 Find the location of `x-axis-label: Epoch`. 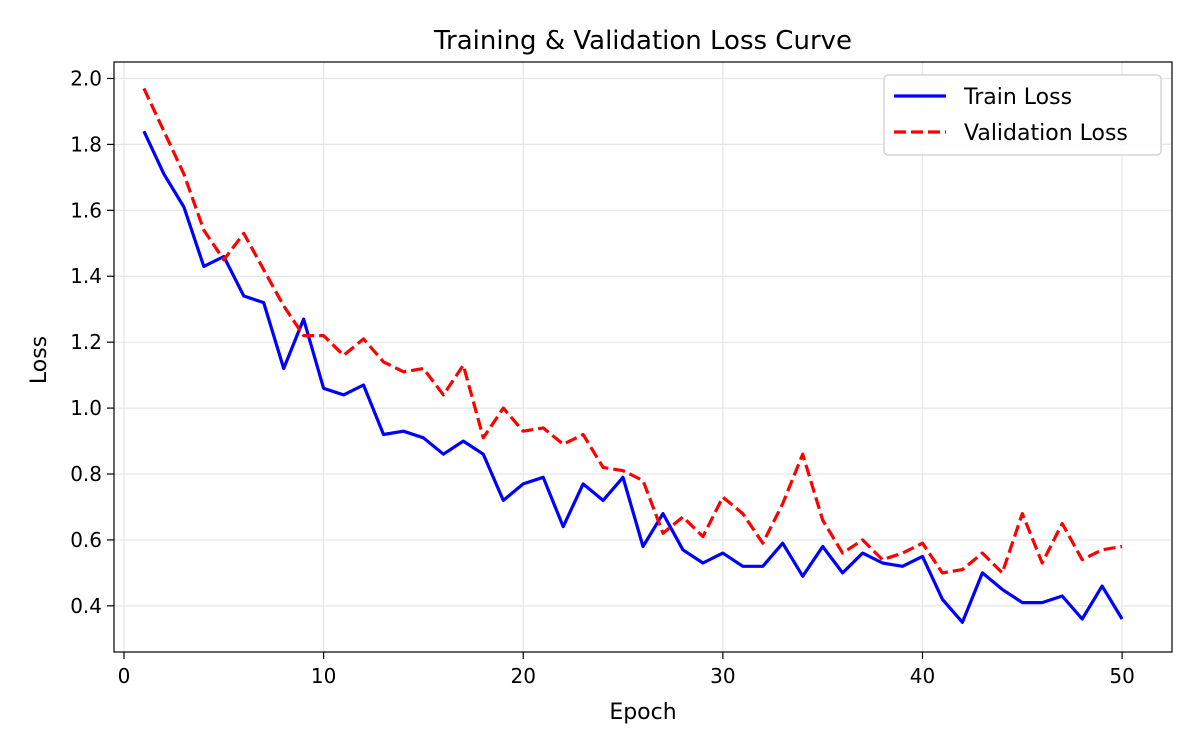

x-axis-label: Epoch is located at coordinates (642, 712).